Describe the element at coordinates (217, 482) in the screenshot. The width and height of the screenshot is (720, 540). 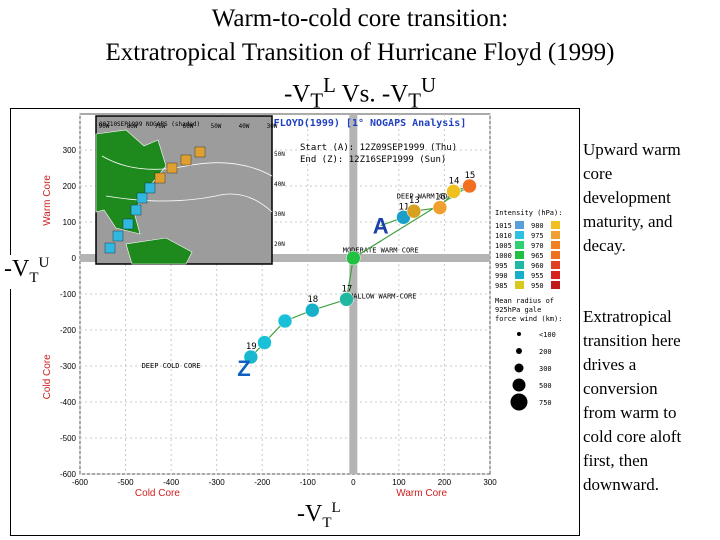
I see `x-tick-label: -300` at that location.